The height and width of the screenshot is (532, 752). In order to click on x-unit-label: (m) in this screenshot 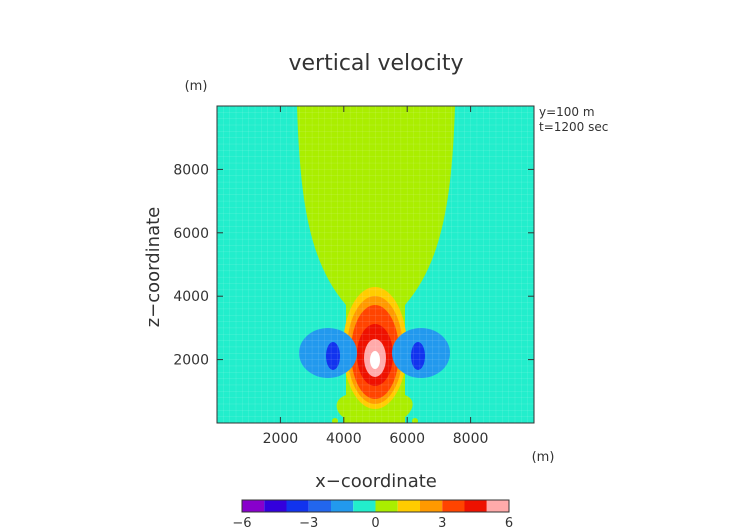, I will do `click(543, 457)`.